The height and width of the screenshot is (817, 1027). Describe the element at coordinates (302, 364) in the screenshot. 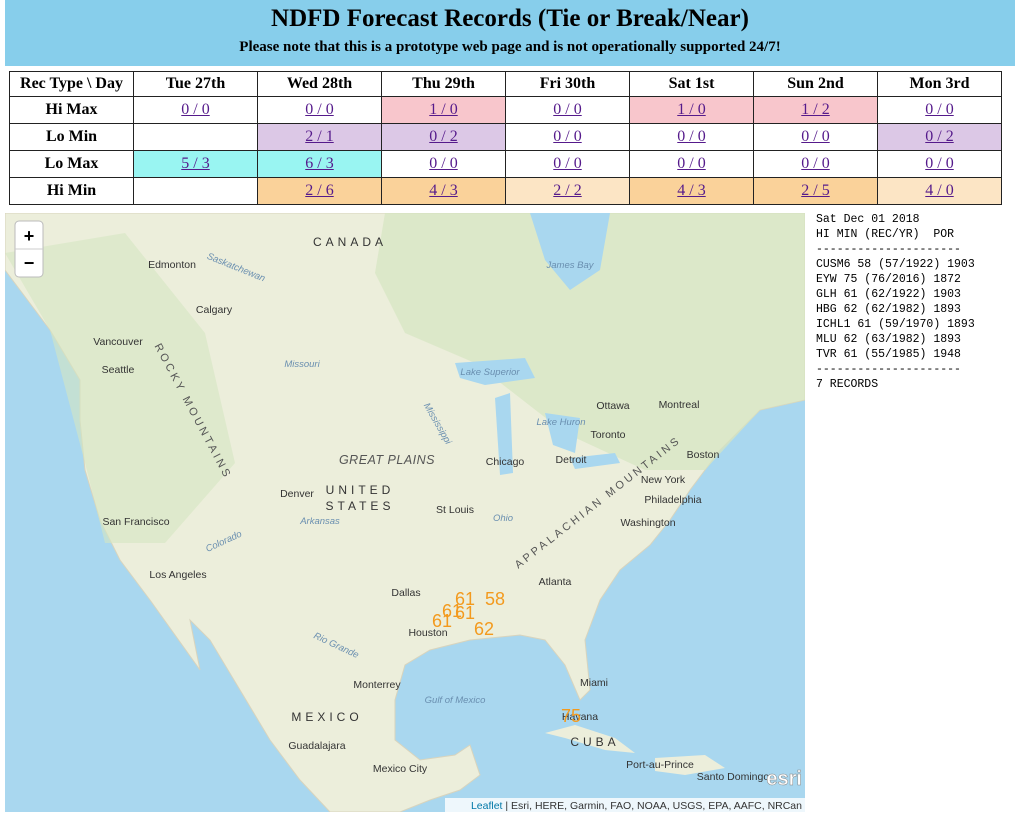

I see `place-label: Missouri` at that location.